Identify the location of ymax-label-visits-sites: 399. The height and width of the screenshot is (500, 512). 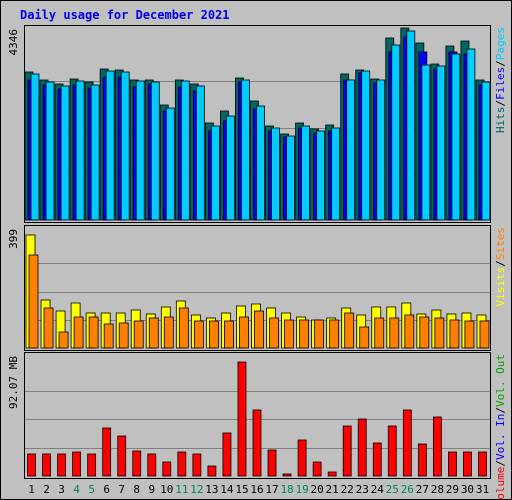
(13, 239).